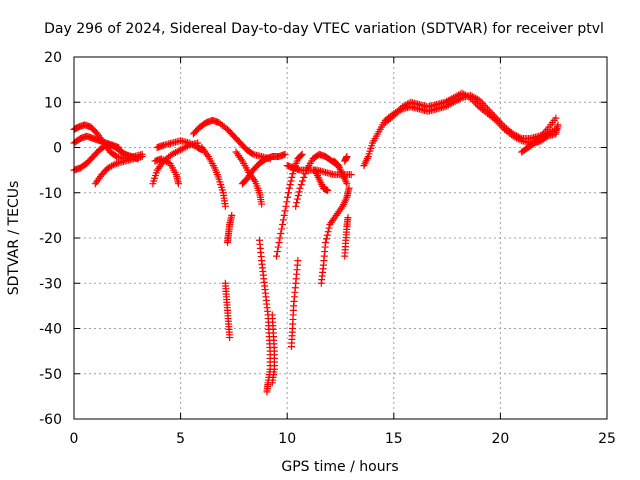  I want to click on x-tick-label: 15, so click(394, 439).